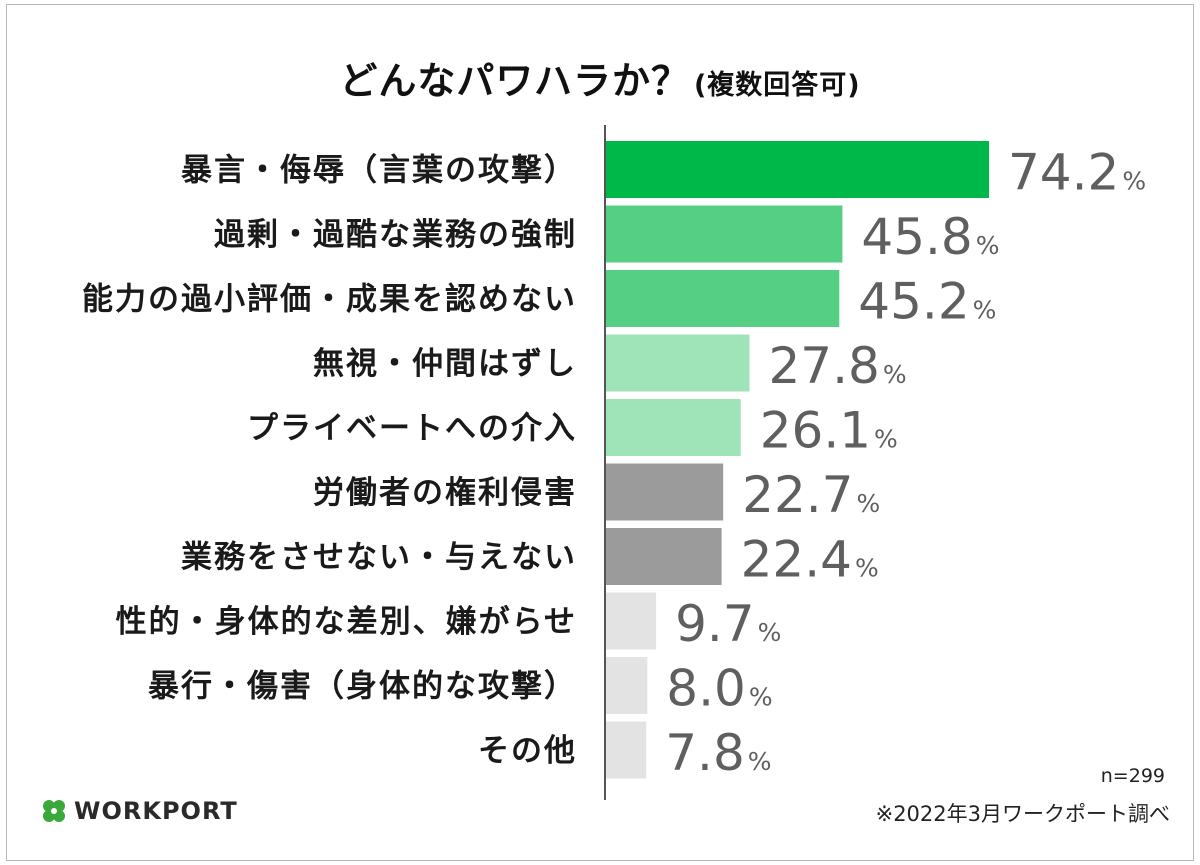  Describe the element at coordinates (54, 811) in the screenshot. I see `clover-icon` at that location.